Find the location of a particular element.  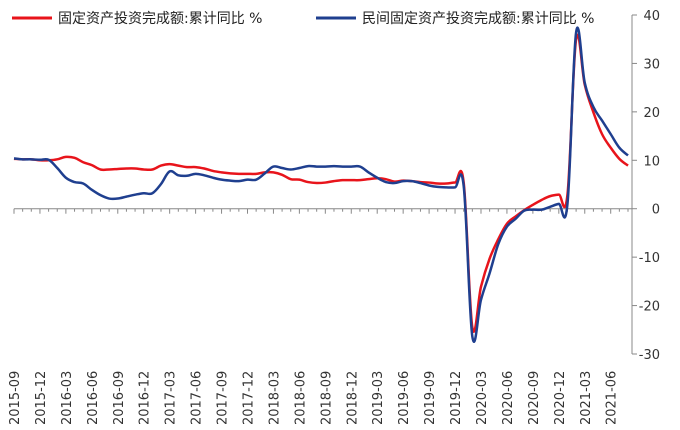

legend: 固定资产投资完成额:累计同比 % 民间固定资产投资完成额:累计同比 % is located at coordinates (303, 19).